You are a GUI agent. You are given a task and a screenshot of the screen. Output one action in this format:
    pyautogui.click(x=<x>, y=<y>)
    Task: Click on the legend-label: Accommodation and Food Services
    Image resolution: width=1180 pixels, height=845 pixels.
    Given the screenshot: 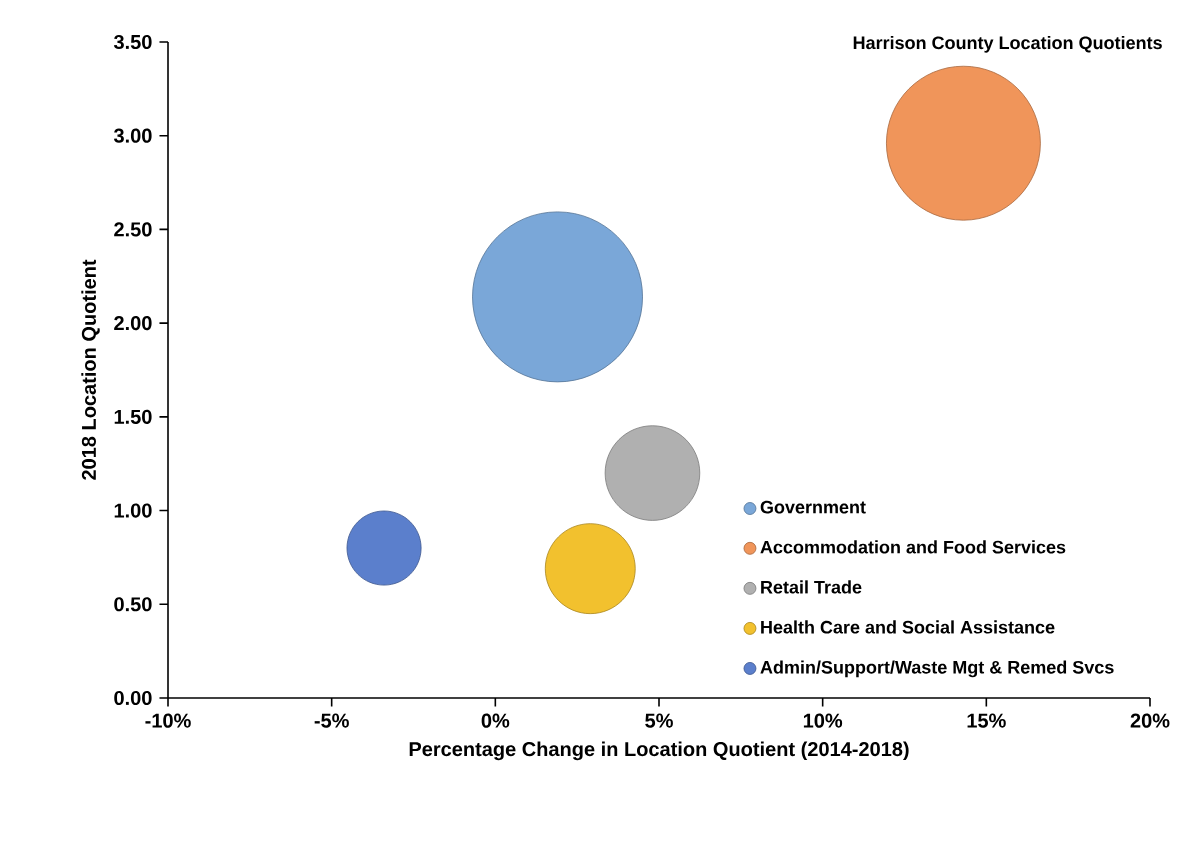 What is the action you would take?
    pyautogui.click(x=913, y=547)
    